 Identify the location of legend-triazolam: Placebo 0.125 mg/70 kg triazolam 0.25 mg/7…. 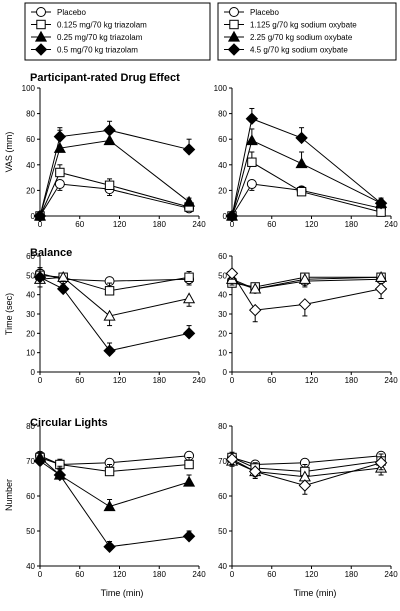
(117, 31).